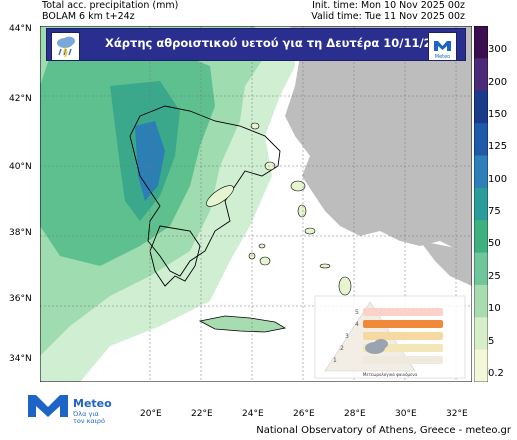 This screenshot has height=440, width=517. I want to click on colorbar-tick-label: 150, so click(498, 114).